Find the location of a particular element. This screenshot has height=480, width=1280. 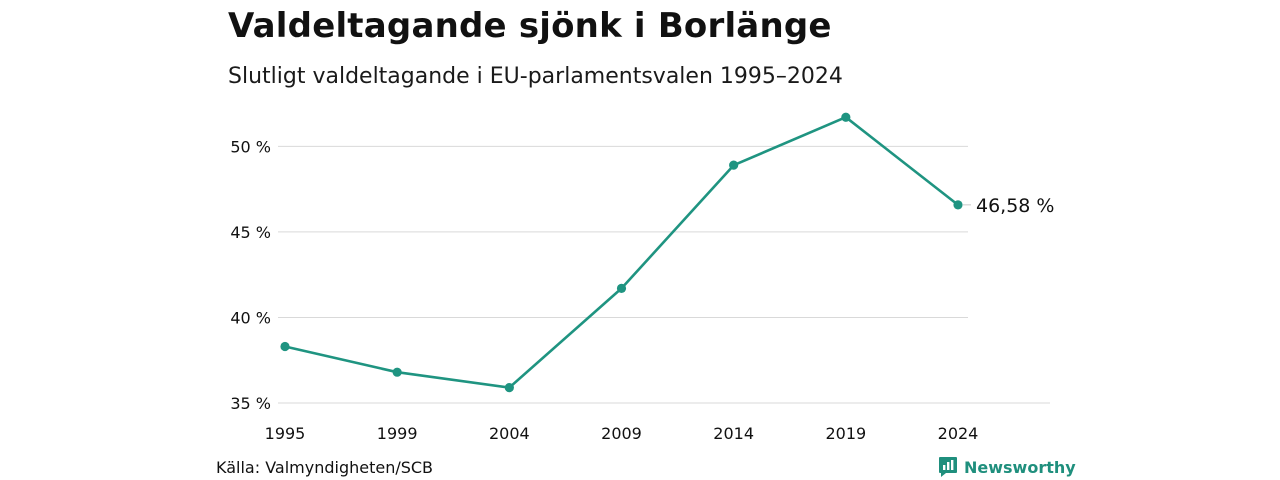

x-tick-label: 2024 is located at coordinates (958, 433).